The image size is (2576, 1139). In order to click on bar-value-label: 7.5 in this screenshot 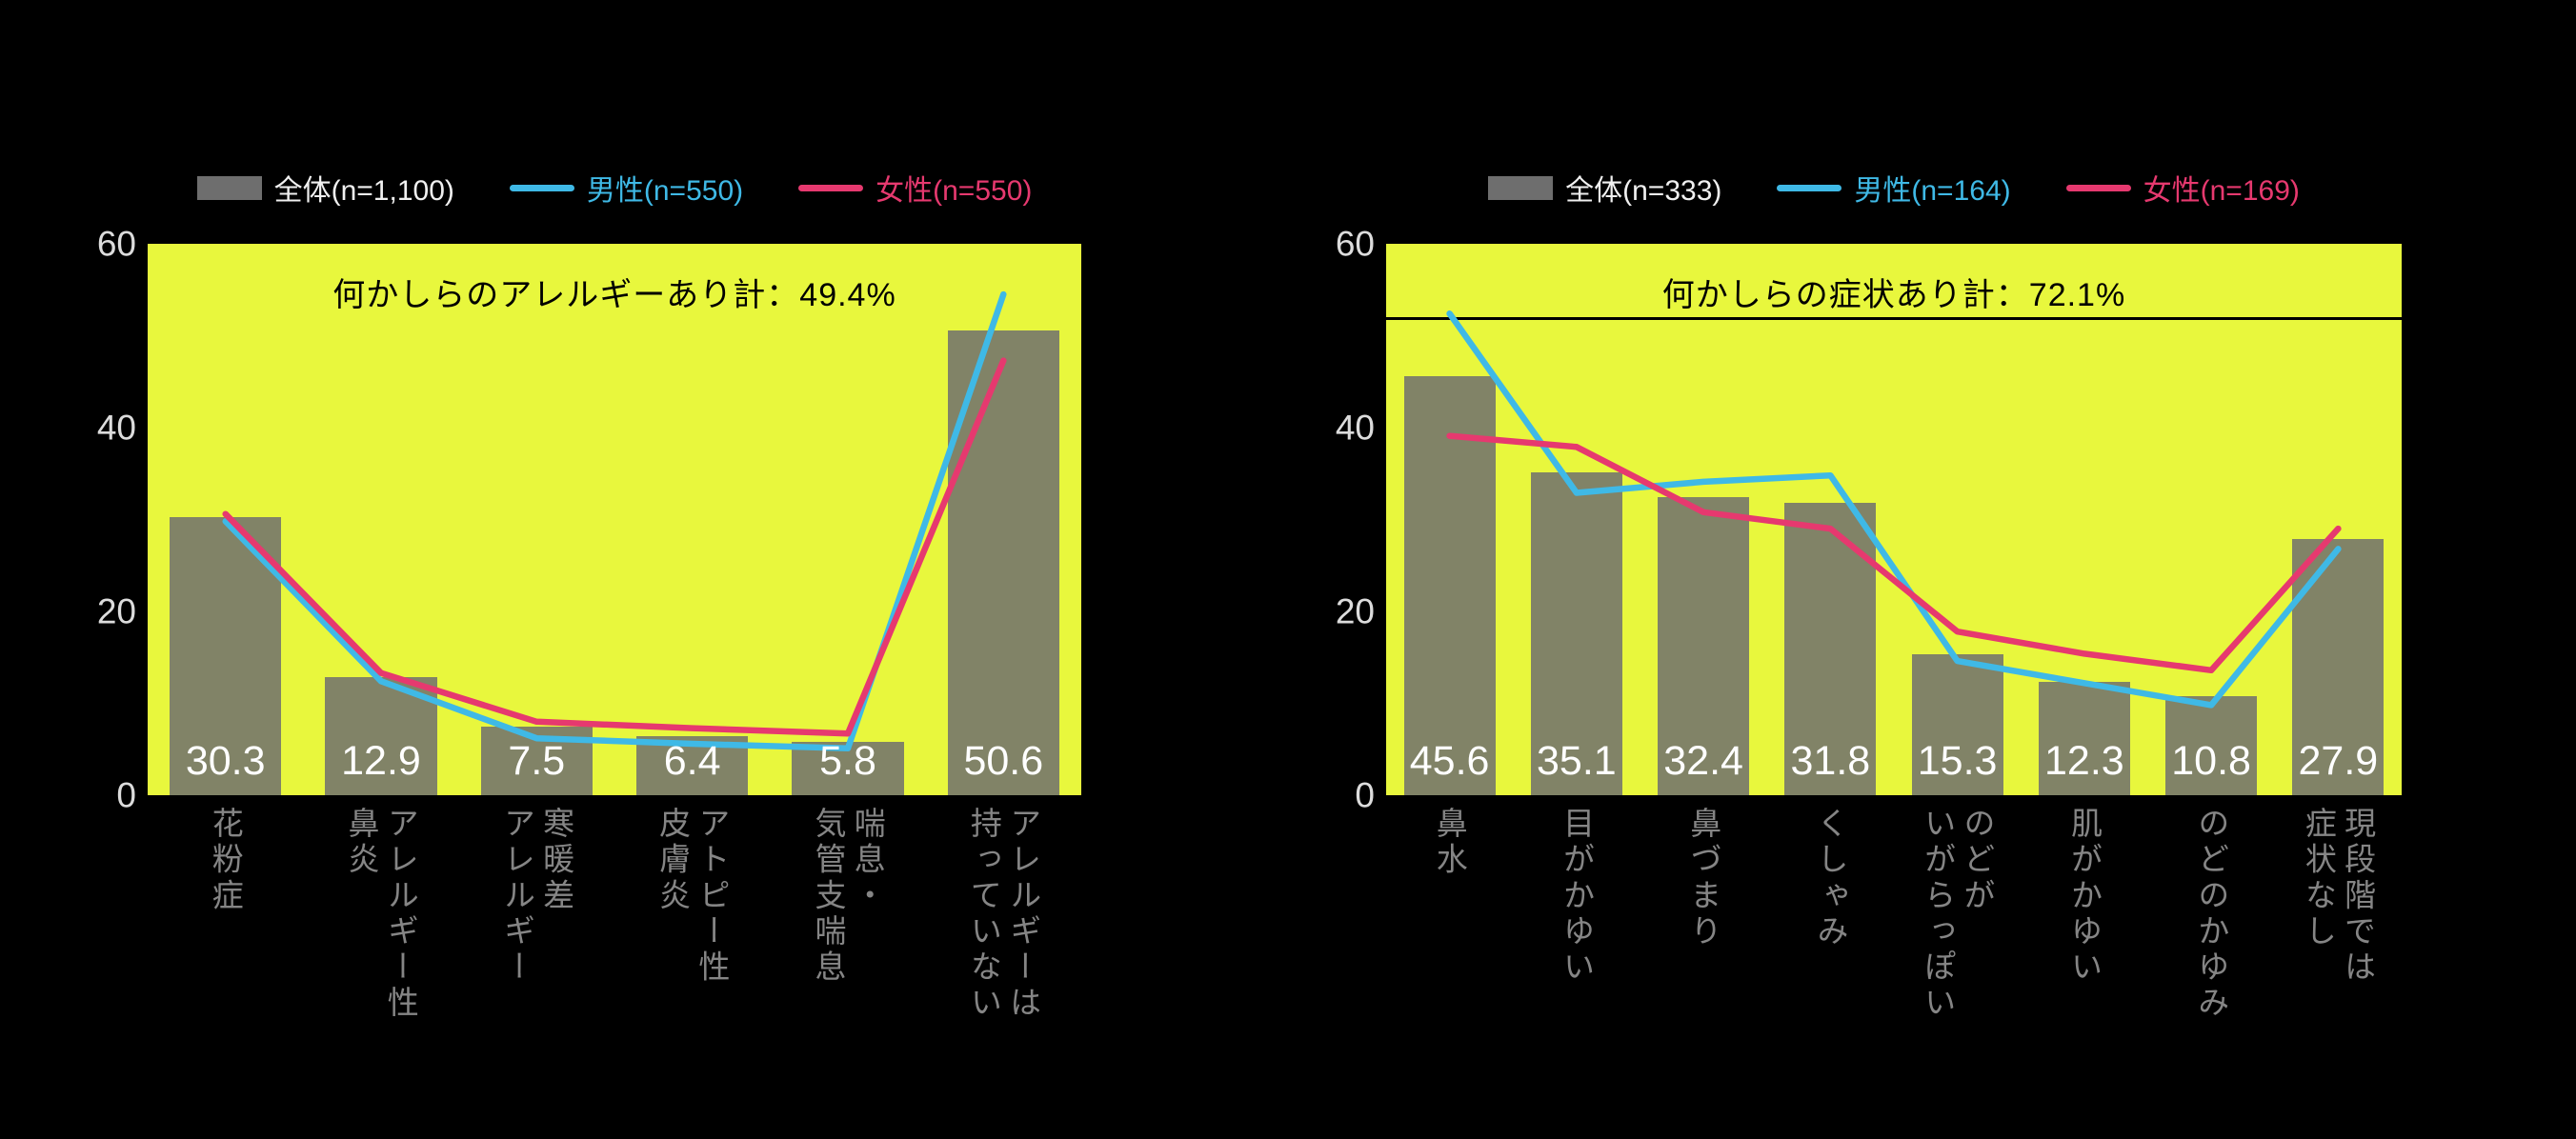, I will do `click(537, 761)`.